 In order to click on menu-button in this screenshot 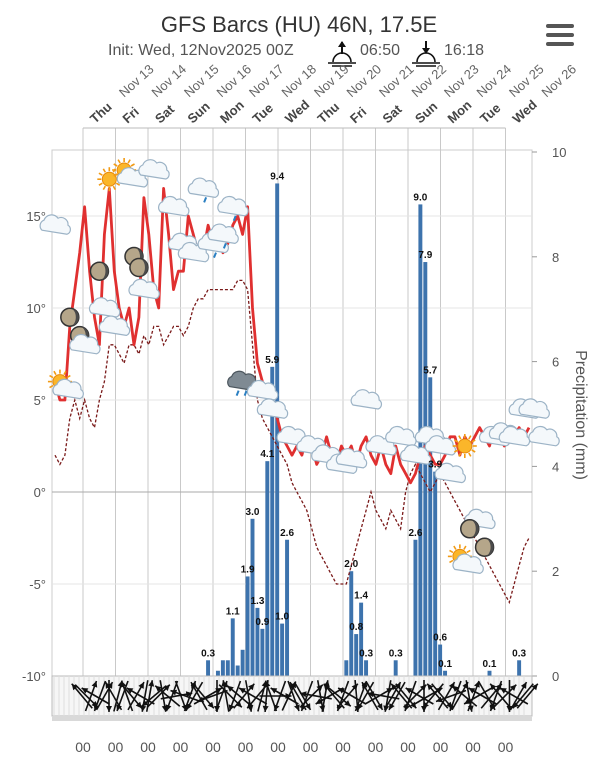, I will do `click(560, 36)`.